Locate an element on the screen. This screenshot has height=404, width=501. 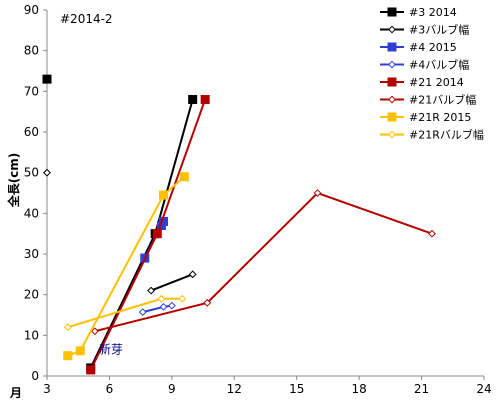
y-tick-label: 60 is located at coordinates (31, 132).